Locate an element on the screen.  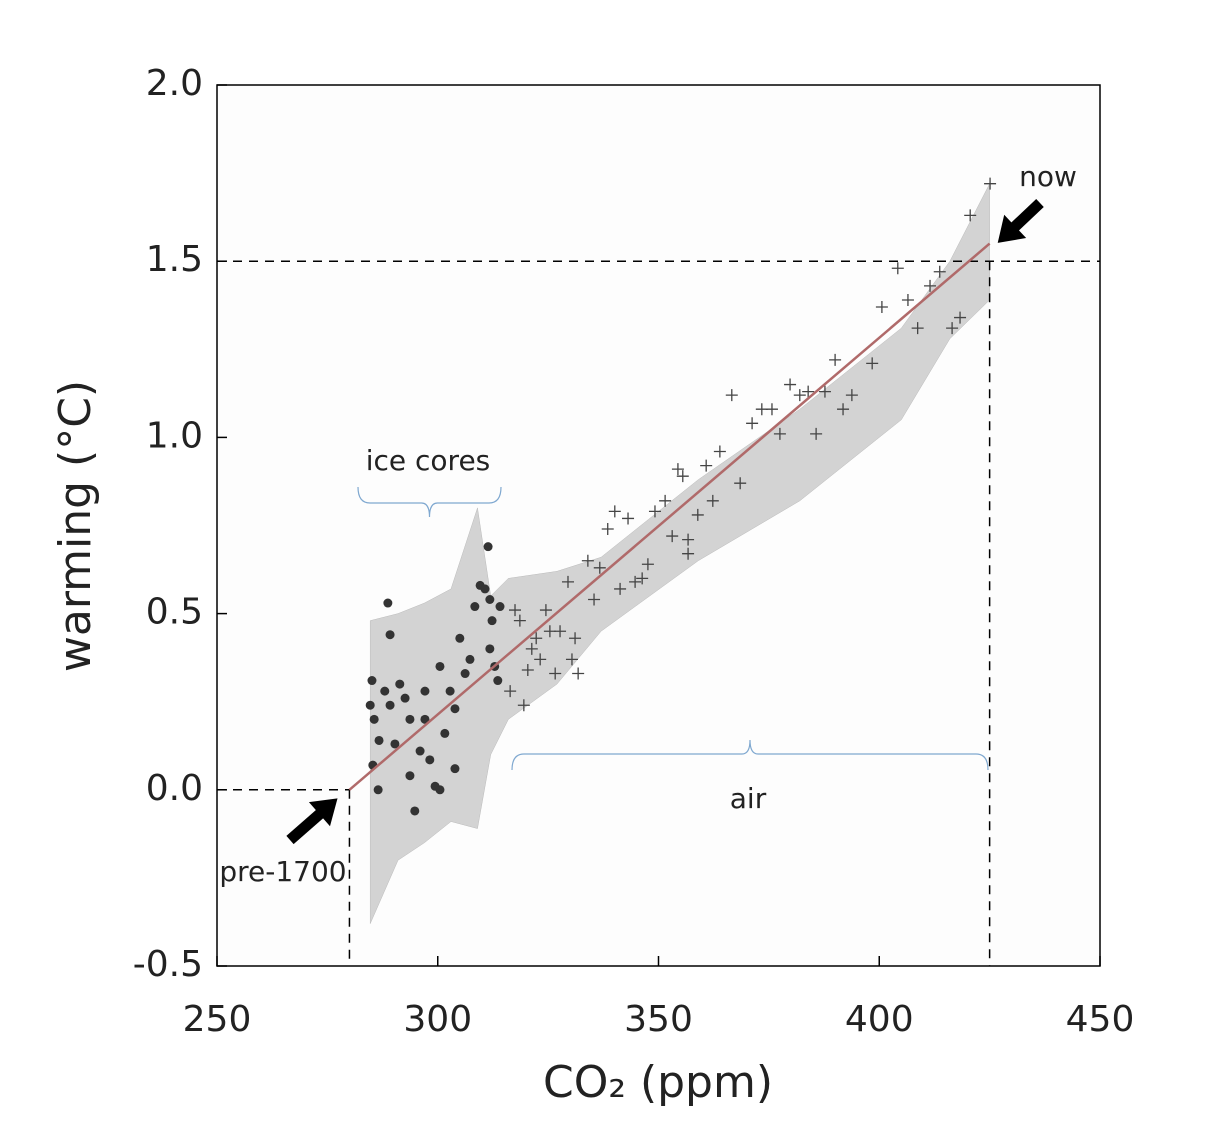
x-tick-label: 400 is located at coordinates (879, 1019).